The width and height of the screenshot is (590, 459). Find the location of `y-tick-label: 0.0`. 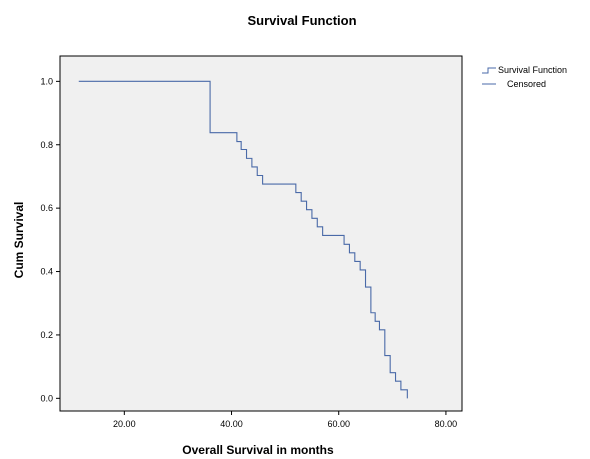

y-tick-label: 0.0 is located at coordinates (46, 398).